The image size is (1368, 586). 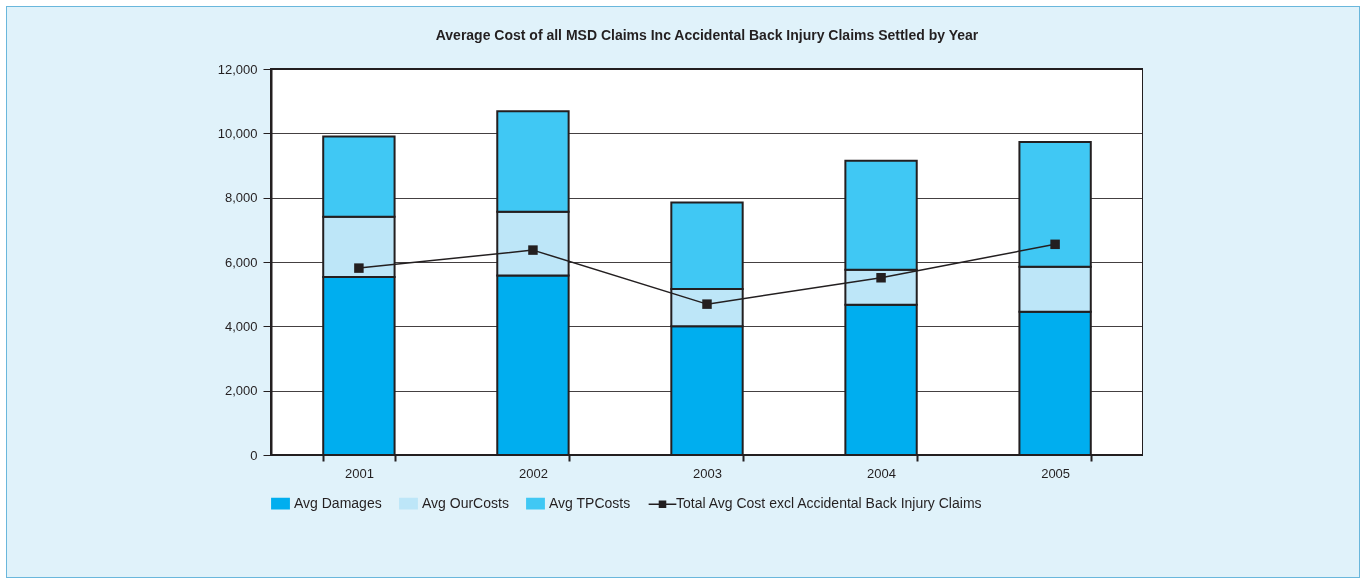 What do you see at coordinates (254, 455) in the screenshot?
I see `y-tick-label: 0` at bounding box center [254, 455].